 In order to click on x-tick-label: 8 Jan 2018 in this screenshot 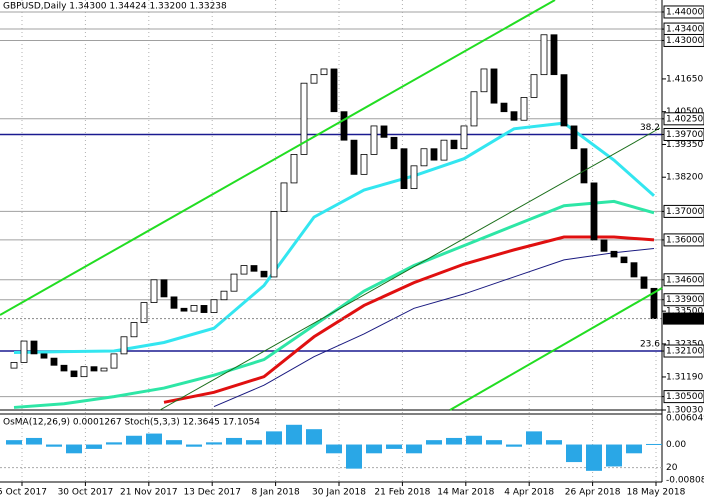, I will do `click(275, 493)`.